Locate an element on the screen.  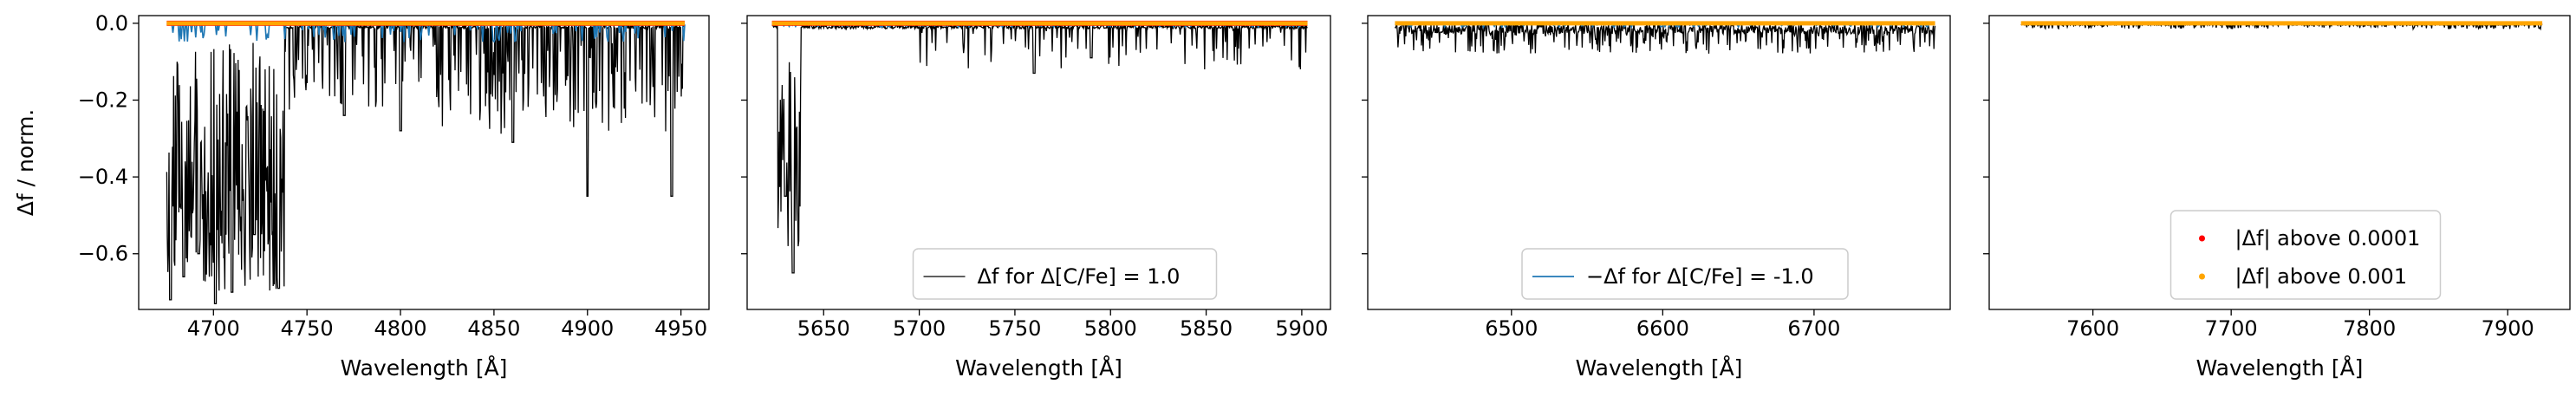
x-tick-label: 4750 is located at coordinates (307, 328).